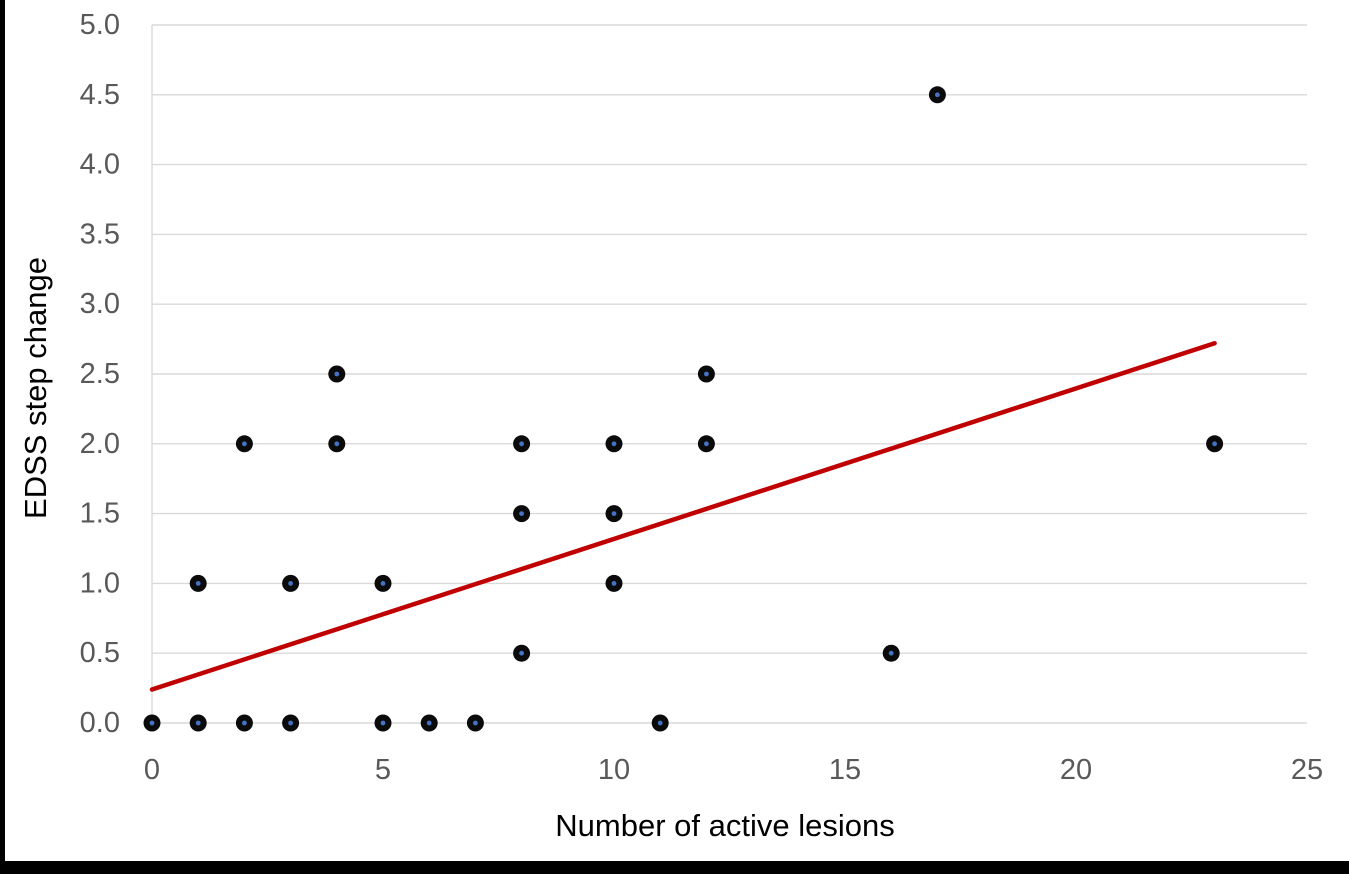 The width and height of the screenshot is (1349, 874). What do you see at coordinates (100, 723) in the screenshot?
I see `y-tick-label: 0.0` at bounding box center [100, 723].